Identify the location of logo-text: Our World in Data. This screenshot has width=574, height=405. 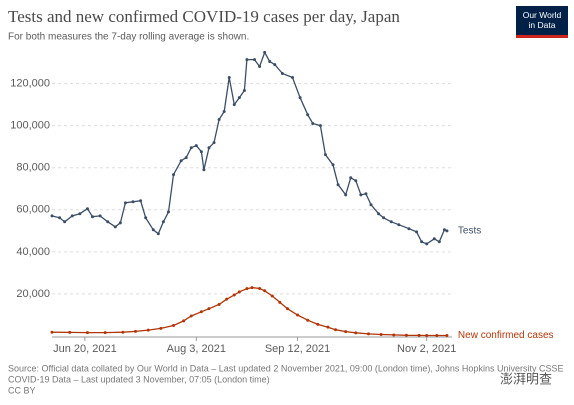
(542, 20).